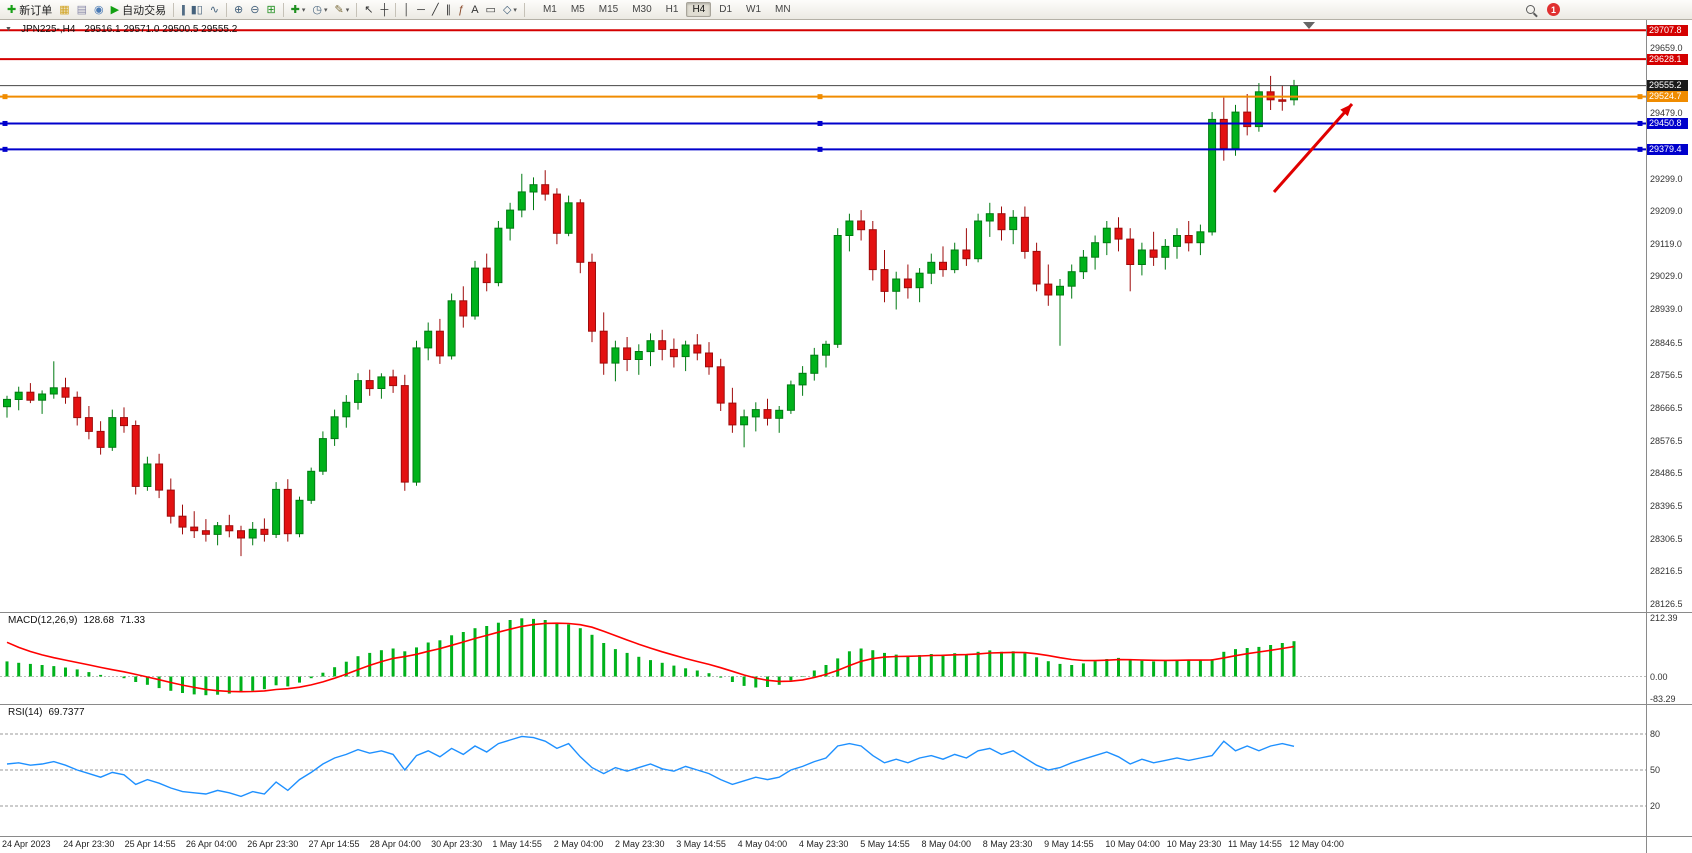  Describe the element at coordinates (517, 844) in the screenshot. I see `time-axis-label: 1 May 14:55` at that location.